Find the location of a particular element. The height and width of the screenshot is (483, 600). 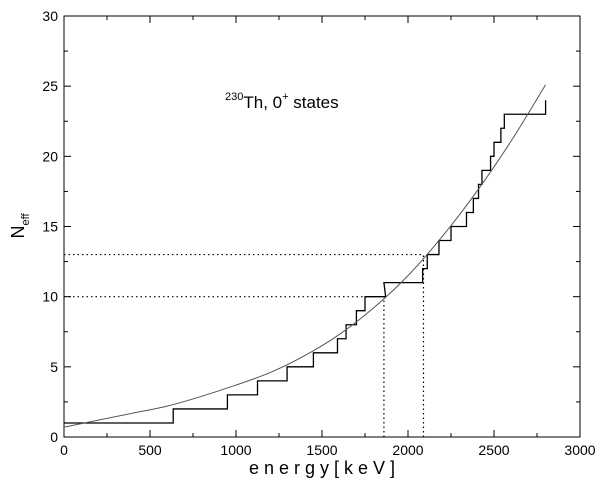

svg-text: Neff is located at coordinates (20, 226).